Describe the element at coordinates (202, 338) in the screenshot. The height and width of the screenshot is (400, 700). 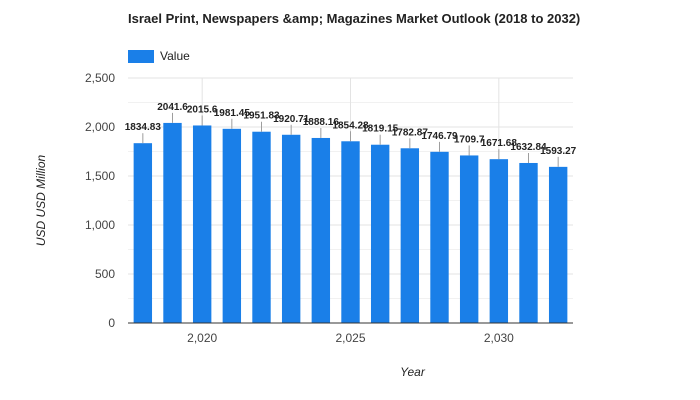
I see `x-tick-label: 2,020` at that location.